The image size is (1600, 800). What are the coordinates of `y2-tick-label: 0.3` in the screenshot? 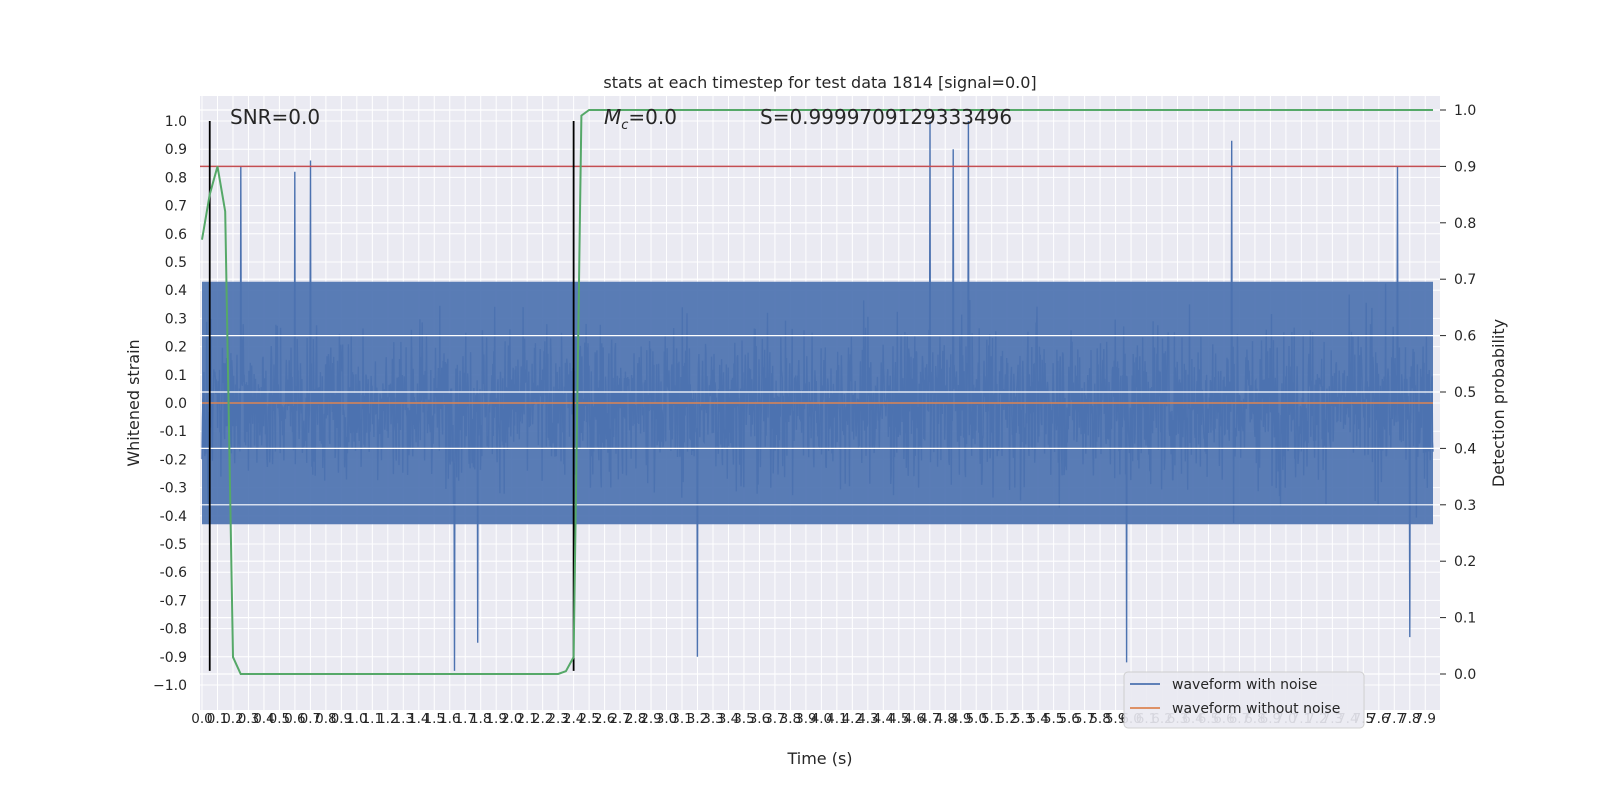 It's located at (1465, 506).